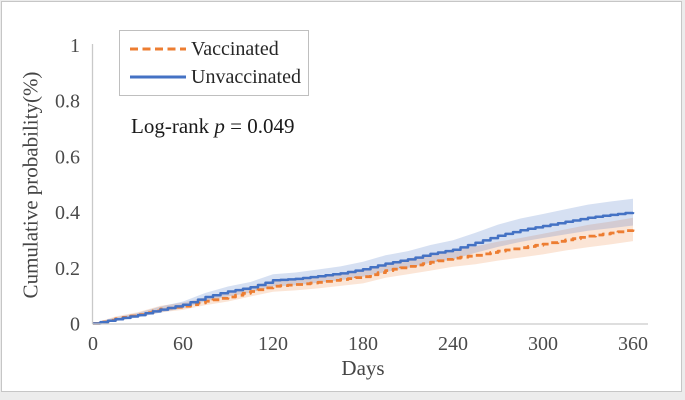 The height and width of the screenshot is (400, 685). I want to click on x-tick-label: 300, so click(543, 344).